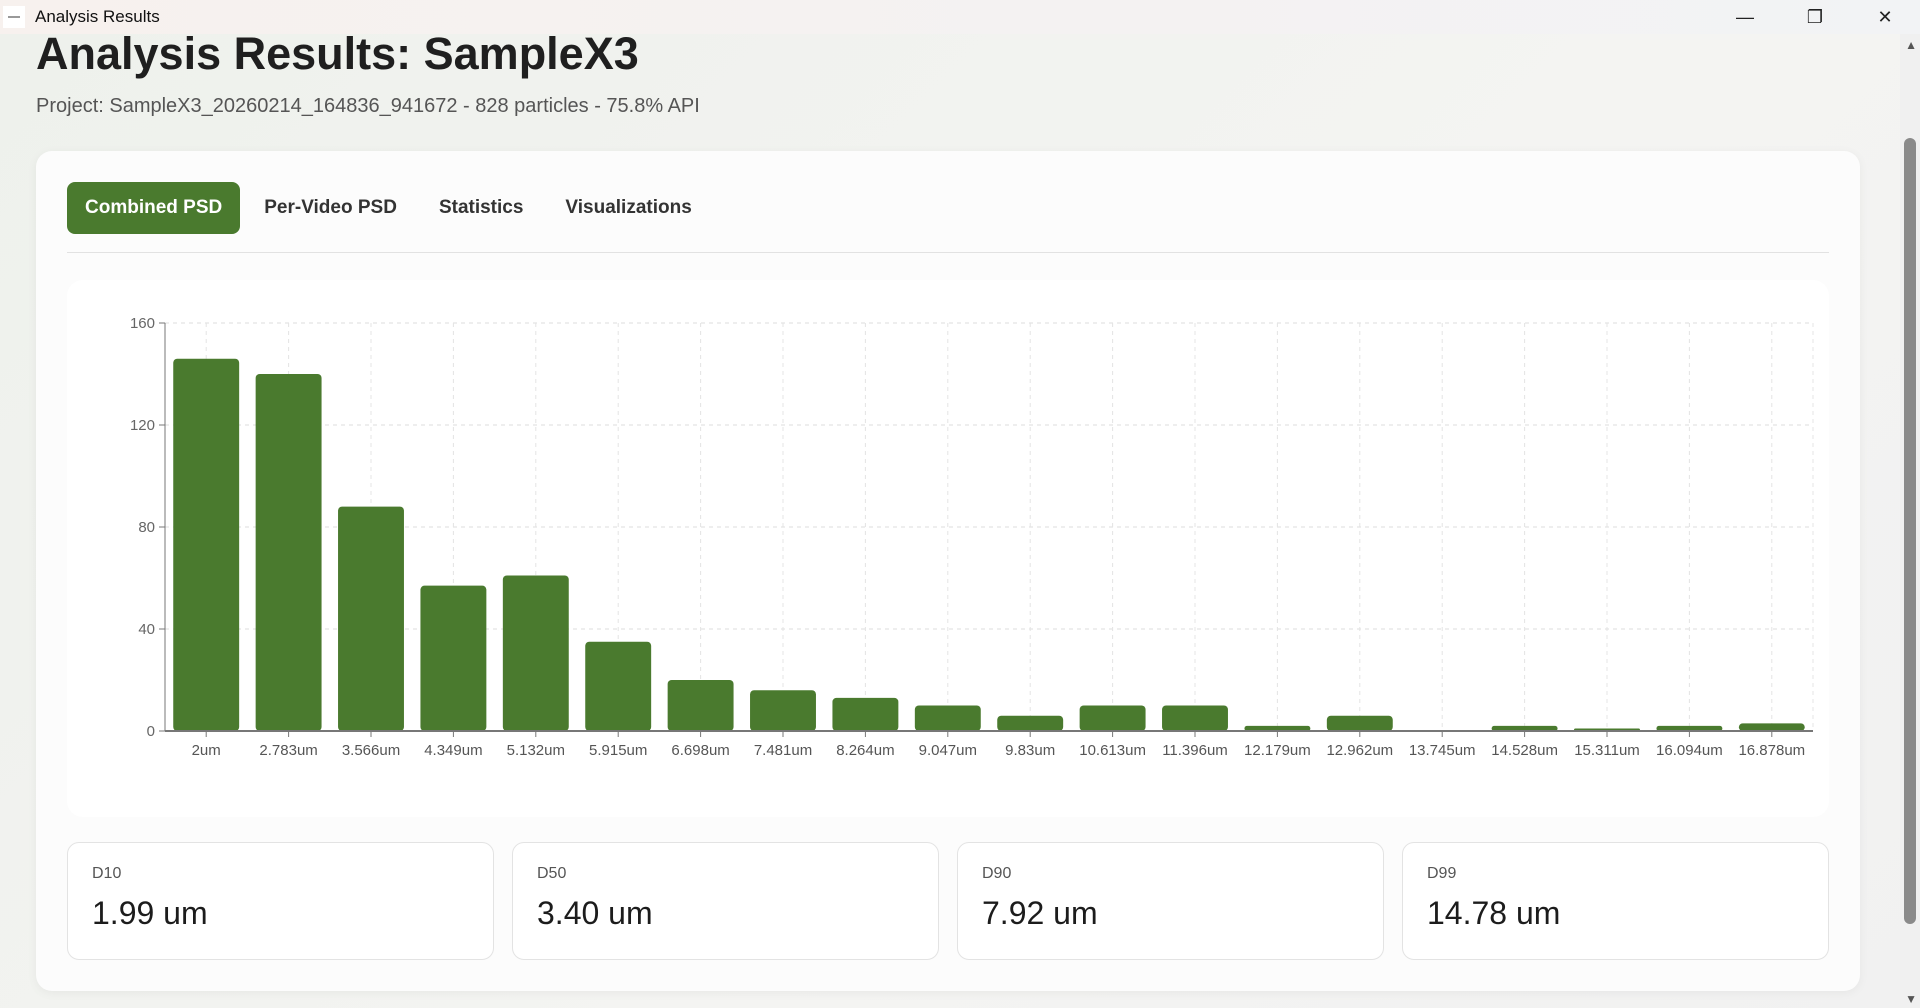  Describe the element at coordinates (151, 731) in the screenshot. I see `y-tick-label: 0` at that location.